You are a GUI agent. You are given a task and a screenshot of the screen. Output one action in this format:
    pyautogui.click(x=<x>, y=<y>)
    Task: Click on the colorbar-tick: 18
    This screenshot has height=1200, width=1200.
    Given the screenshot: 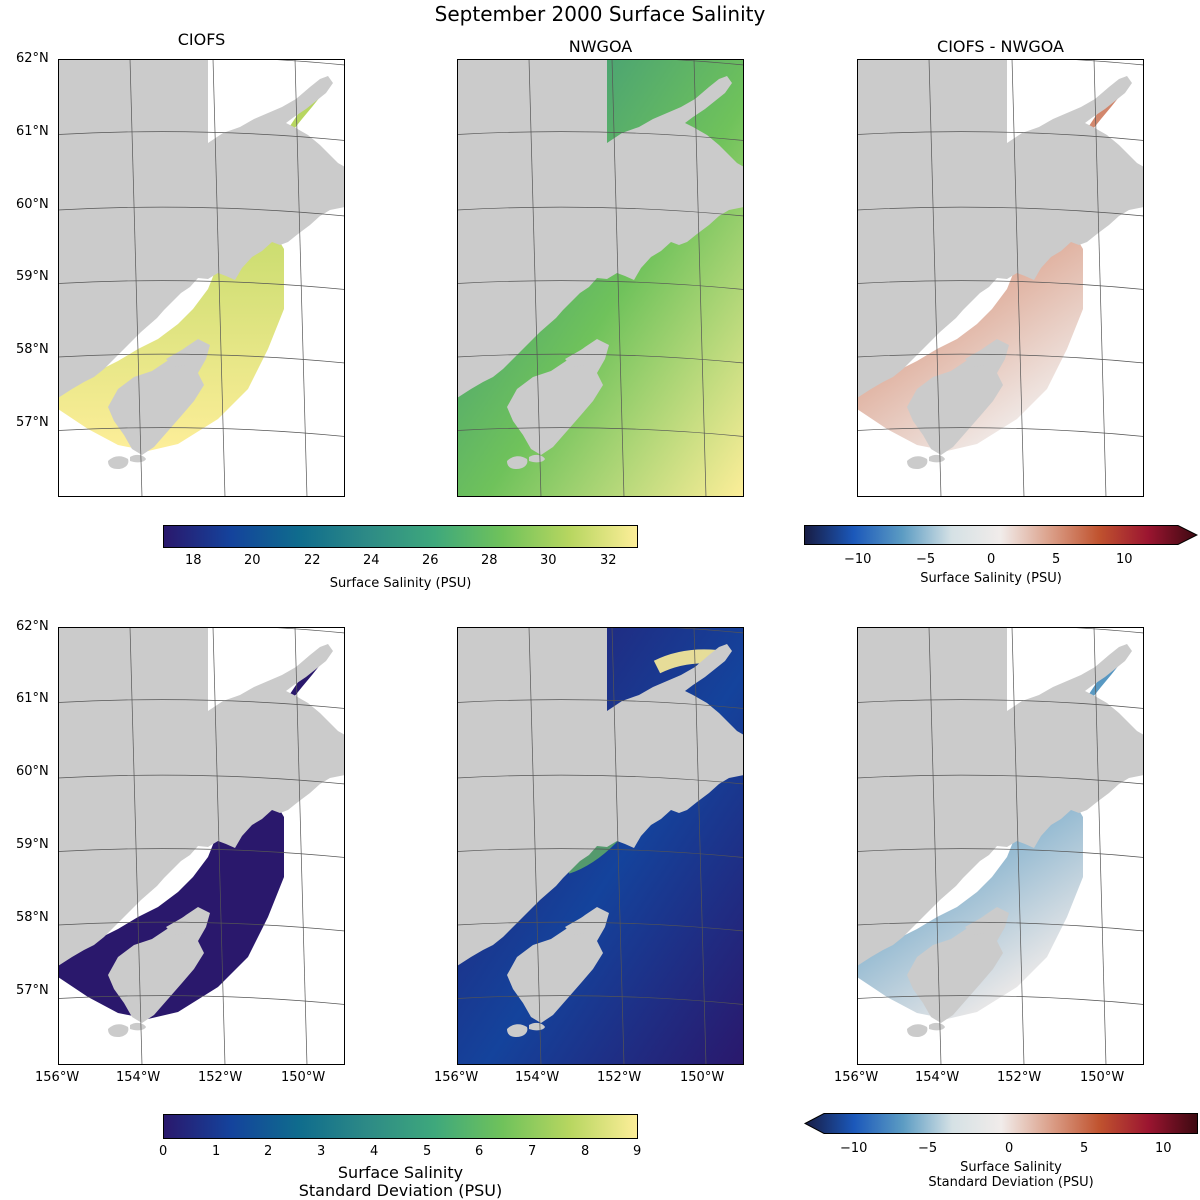 What is the action you would take?
    pyautogui.click(x=193, y=560)
    